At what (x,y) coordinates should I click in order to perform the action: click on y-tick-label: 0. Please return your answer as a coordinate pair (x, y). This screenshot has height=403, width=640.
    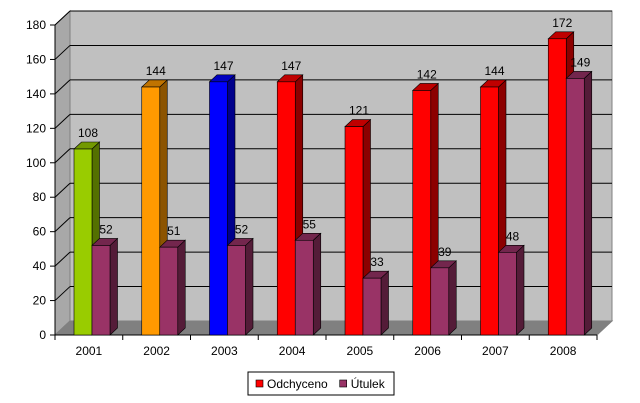
    Looking at the image, I should click on (42, 335).